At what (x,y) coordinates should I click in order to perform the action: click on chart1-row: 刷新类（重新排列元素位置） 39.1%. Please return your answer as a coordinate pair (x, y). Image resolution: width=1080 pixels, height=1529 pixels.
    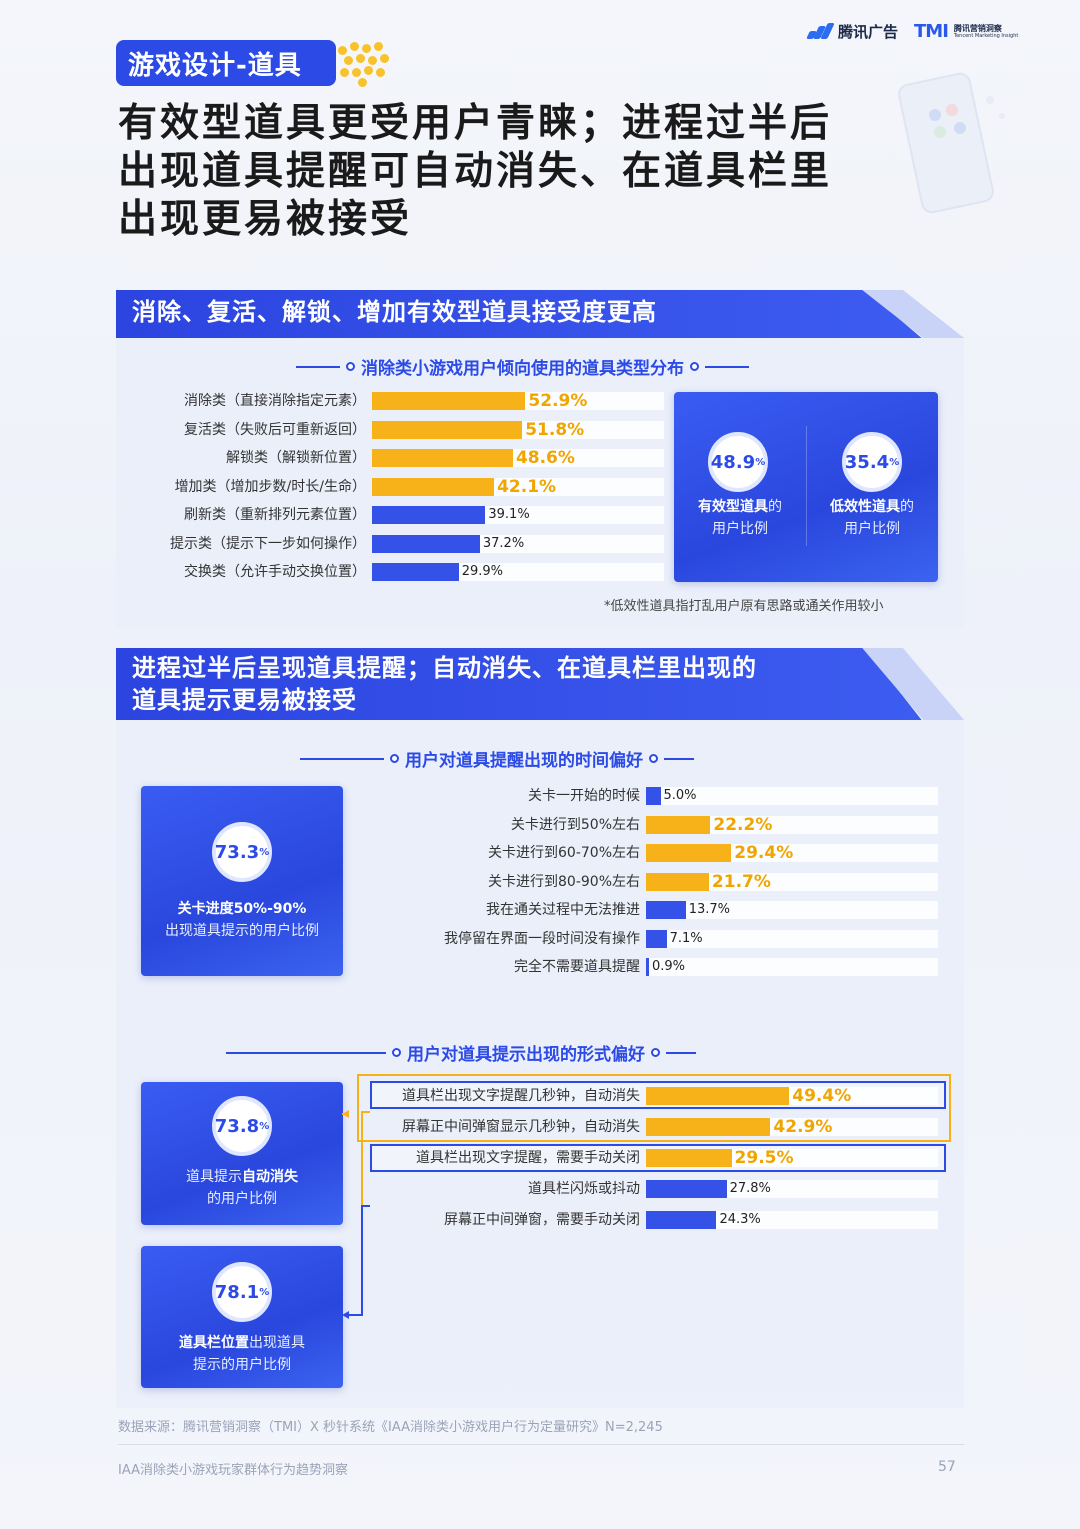
    Looking at the image, I should click on (424, 515).